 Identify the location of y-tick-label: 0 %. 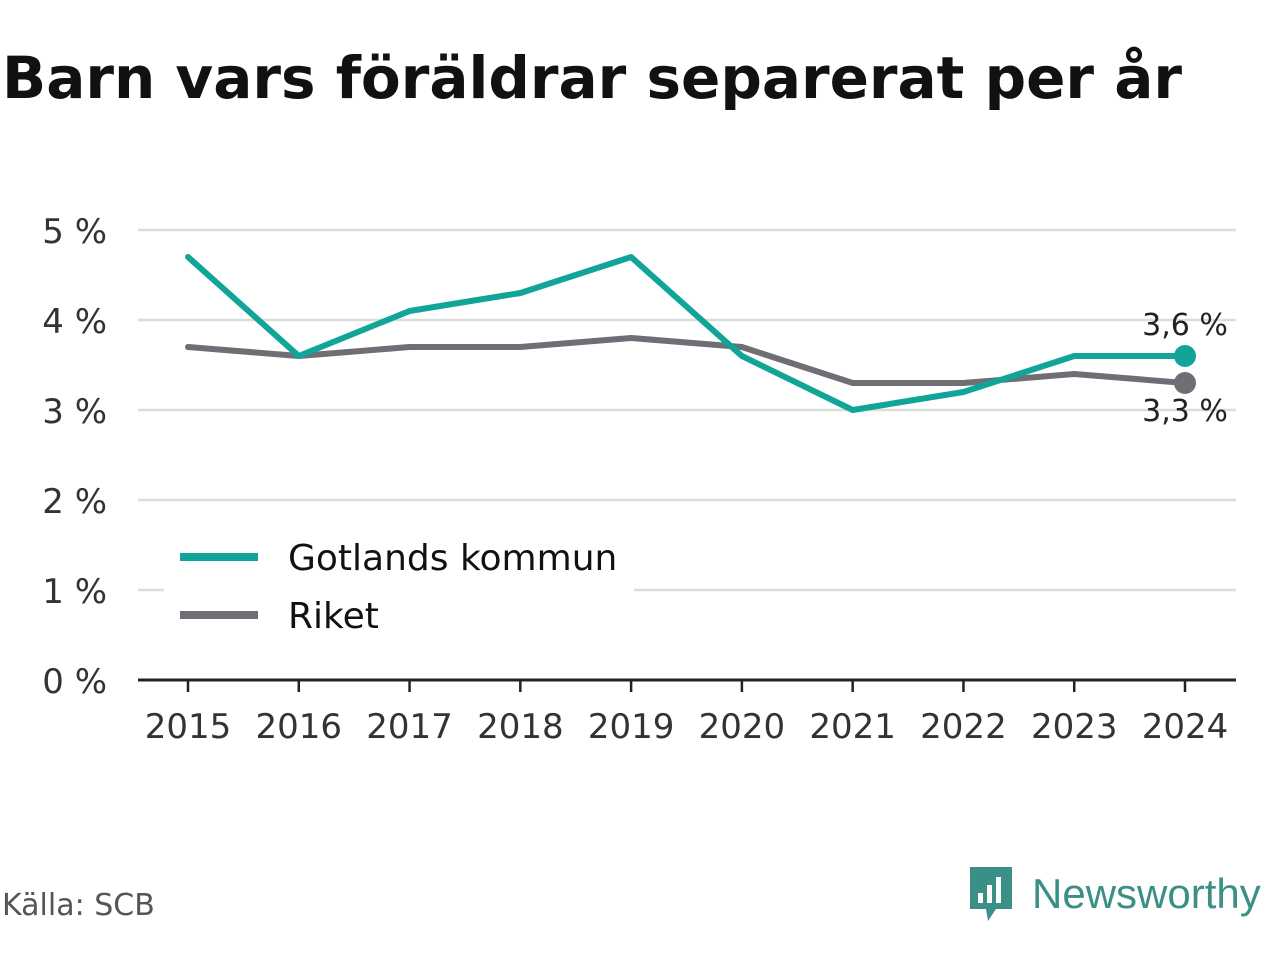
(74, 682).